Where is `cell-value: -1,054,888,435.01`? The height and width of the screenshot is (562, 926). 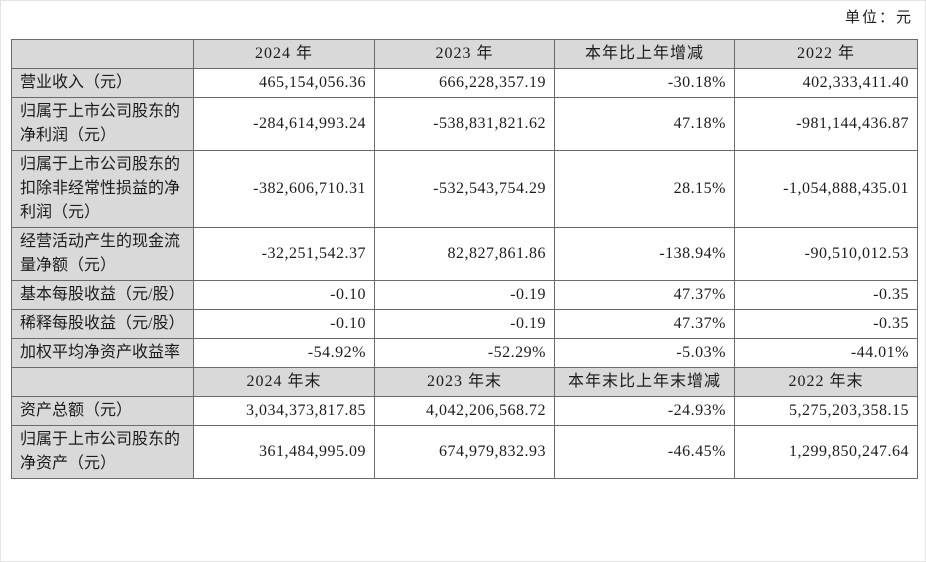 cell-value: -1,054,888,435.01 is located at coordinates (826, 189).